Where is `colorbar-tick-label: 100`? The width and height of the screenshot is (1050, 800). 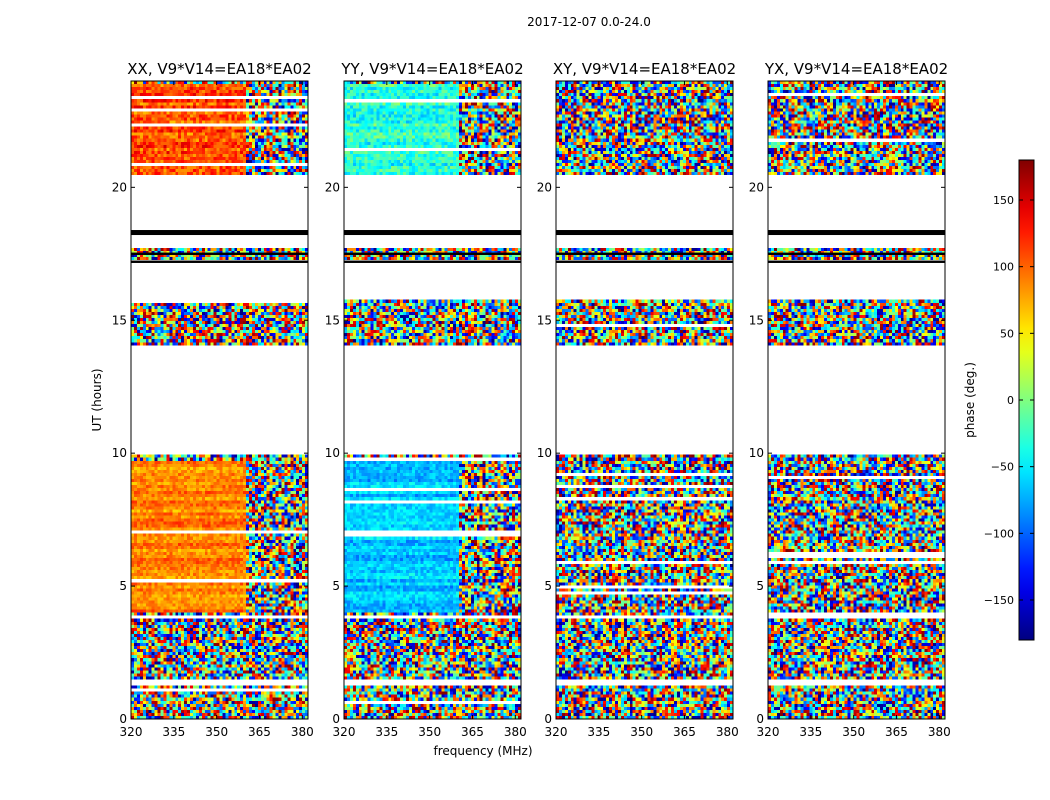 colorbar-tick-label: 100 is located at coordinates (1003, 267).